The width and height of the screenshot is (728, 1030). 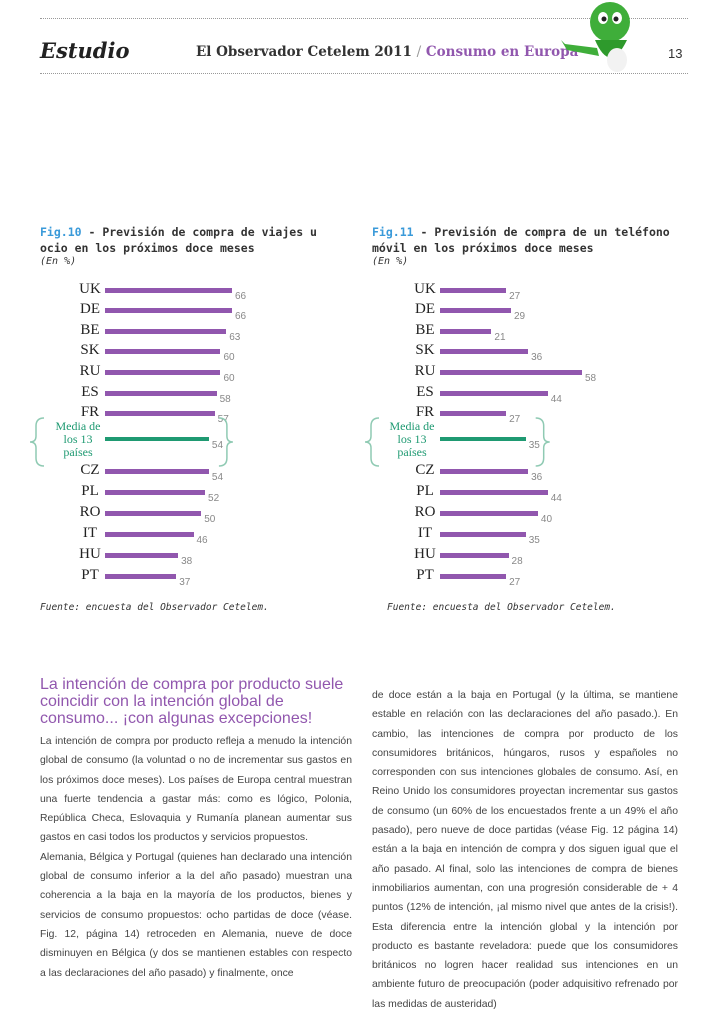 What do you see at coordinates (214, 498) in the screenshot?
I see `value-label: 52` at bounding box center [214, 498].